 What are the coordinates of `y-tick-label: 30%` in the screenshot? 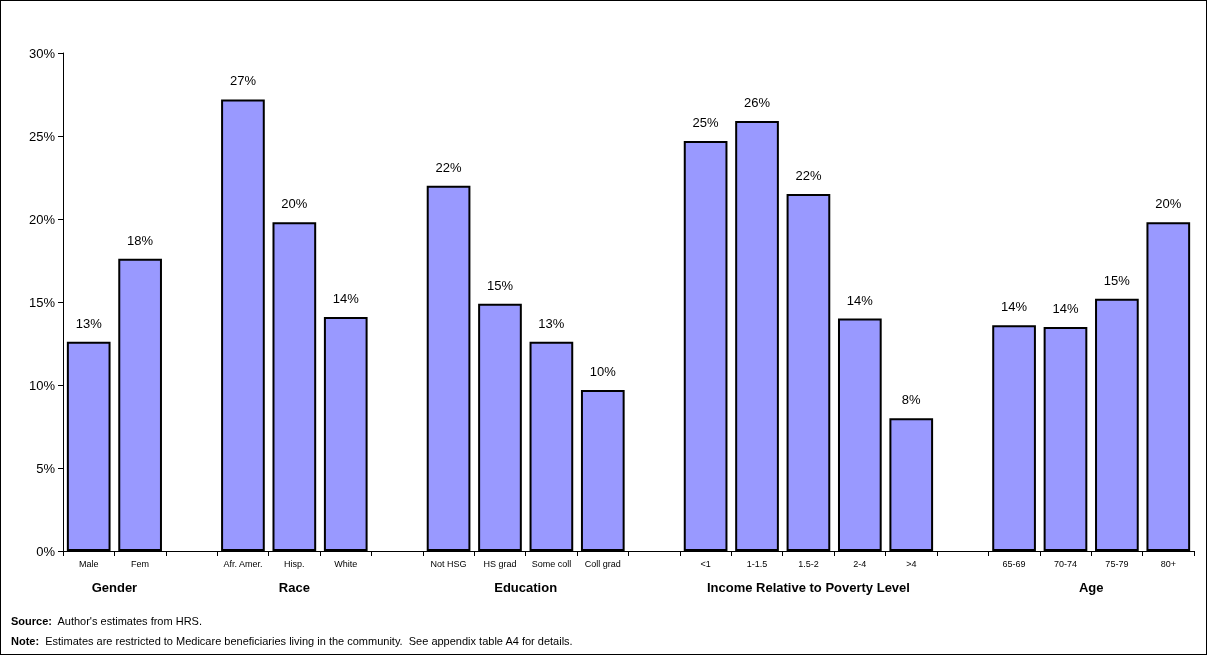 It's located at (42, 53).